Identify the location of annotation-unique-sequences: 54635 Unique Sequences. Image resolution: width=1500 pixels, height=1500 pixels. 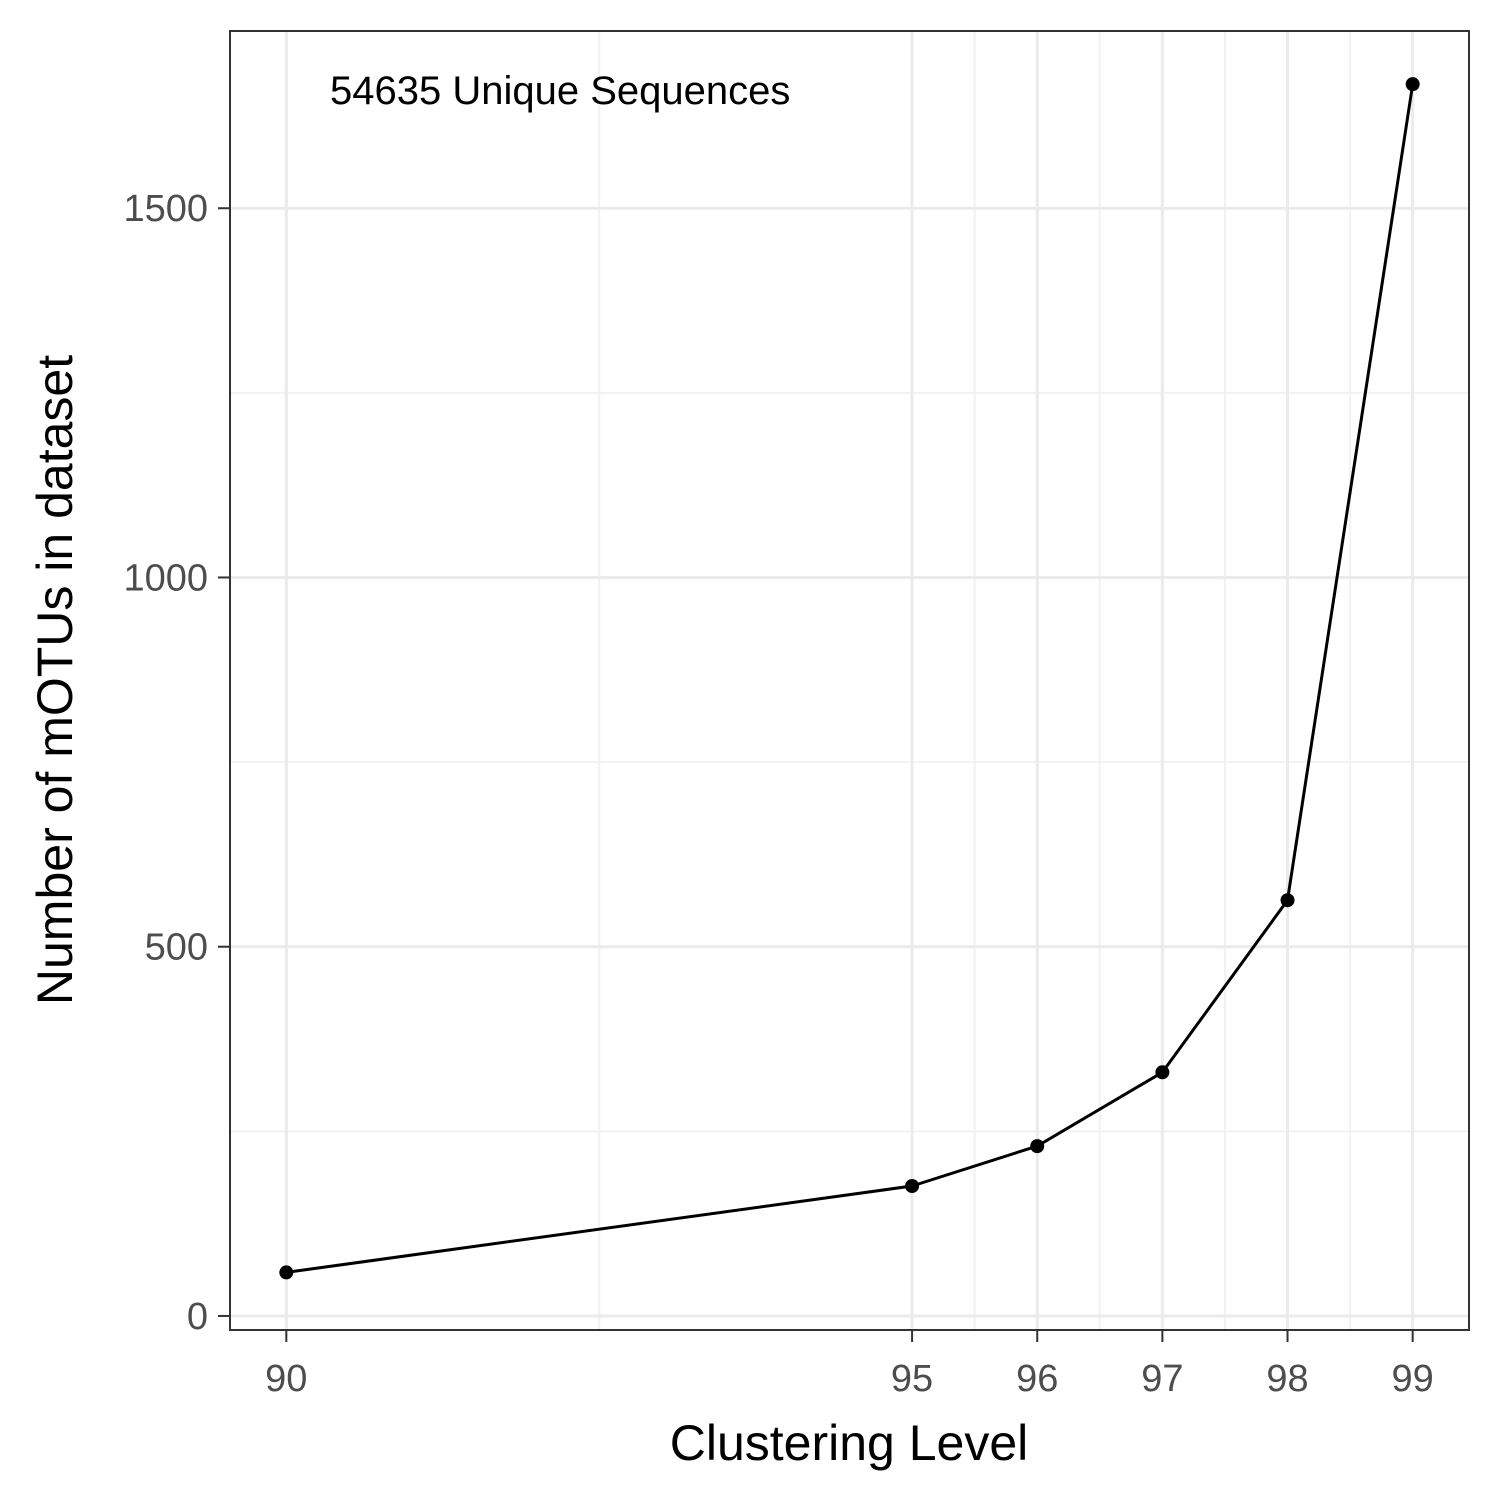
(560, 91).